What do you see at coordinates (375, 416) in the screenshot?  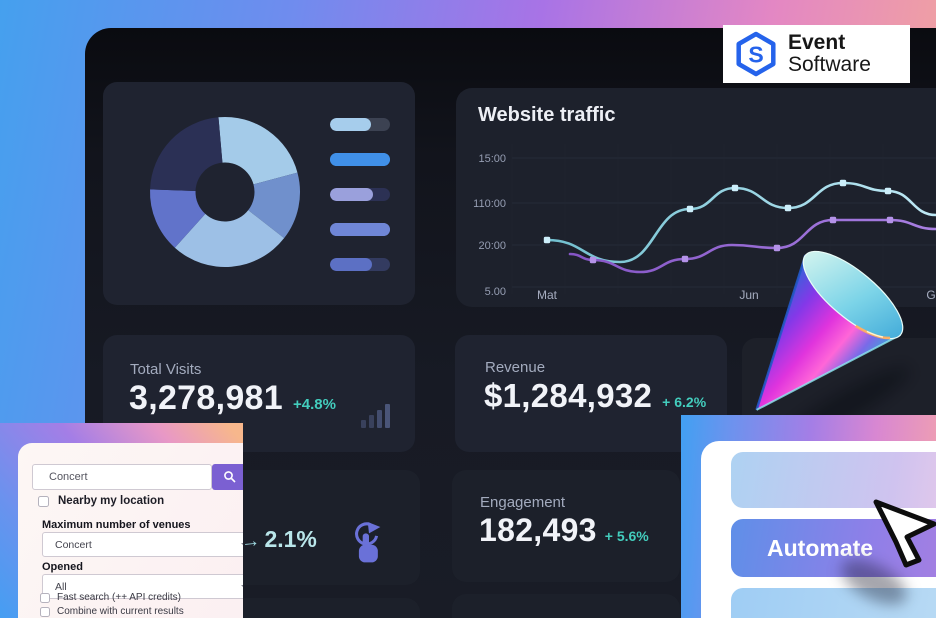 I see `bar-chart-icon` at bounding box center [375, 416].